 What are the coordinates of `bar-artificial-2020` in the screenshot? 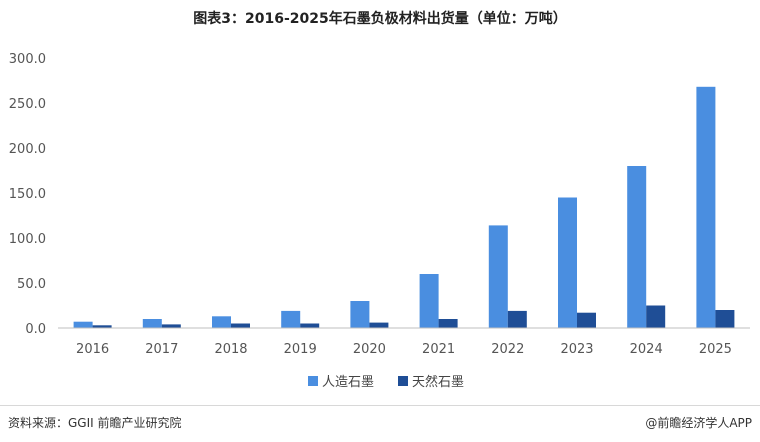 It's located at (360, 314).